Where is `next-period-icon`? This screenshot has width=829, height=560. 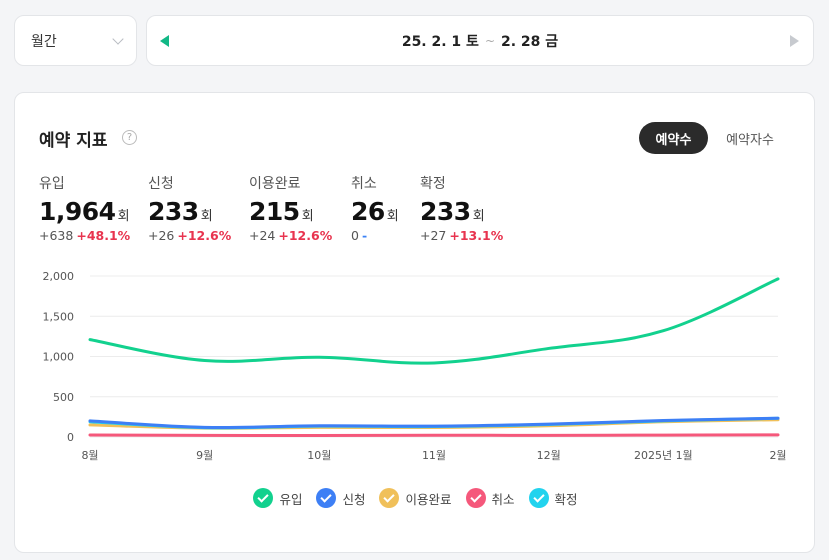 next-period-icon is located at coordinates (794, 41).